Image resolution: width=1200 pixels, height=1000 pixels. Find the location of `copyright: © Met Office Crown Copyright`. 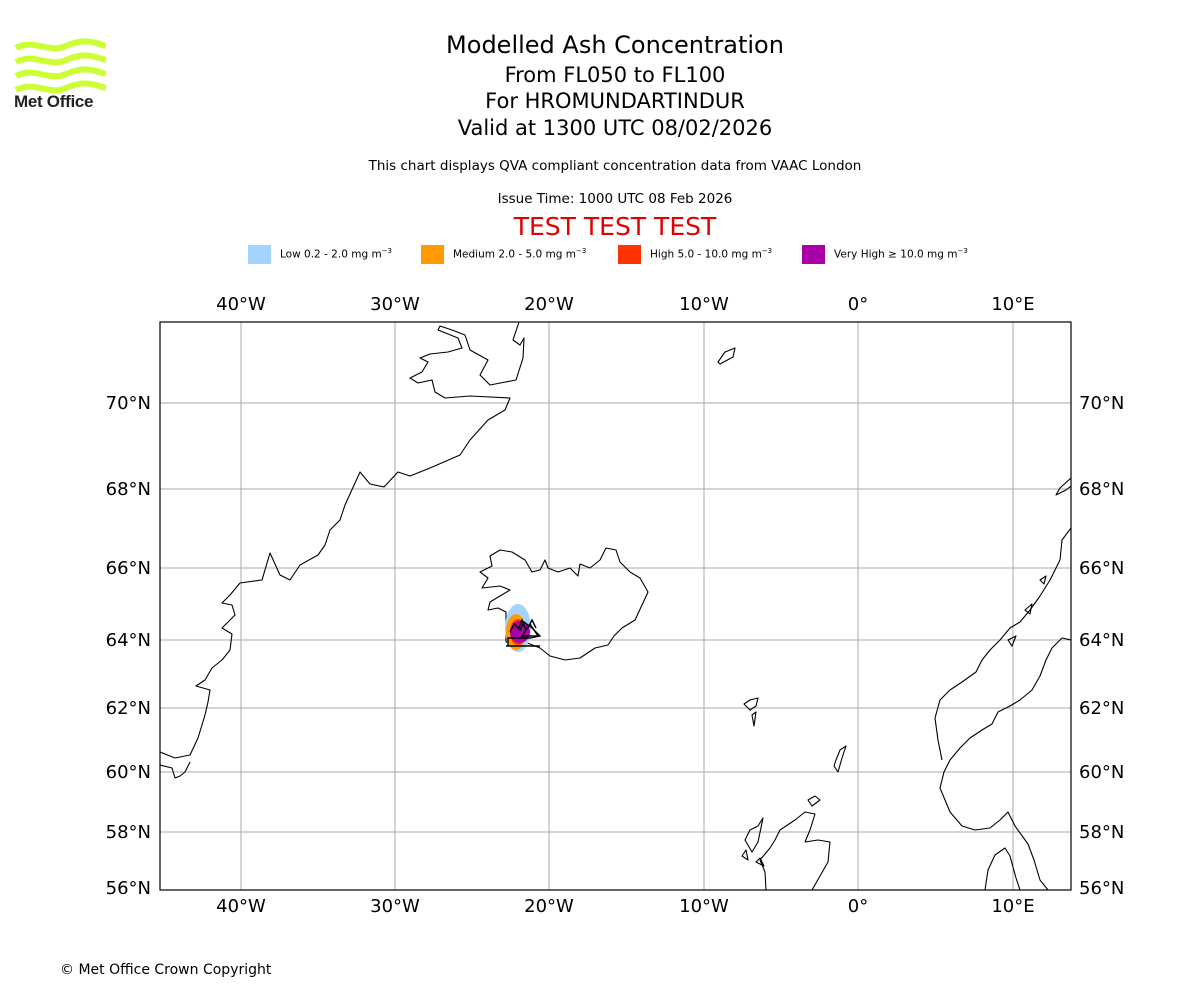

copyright: © Met Office Crown Copyright is located at coordinates (166, 970).